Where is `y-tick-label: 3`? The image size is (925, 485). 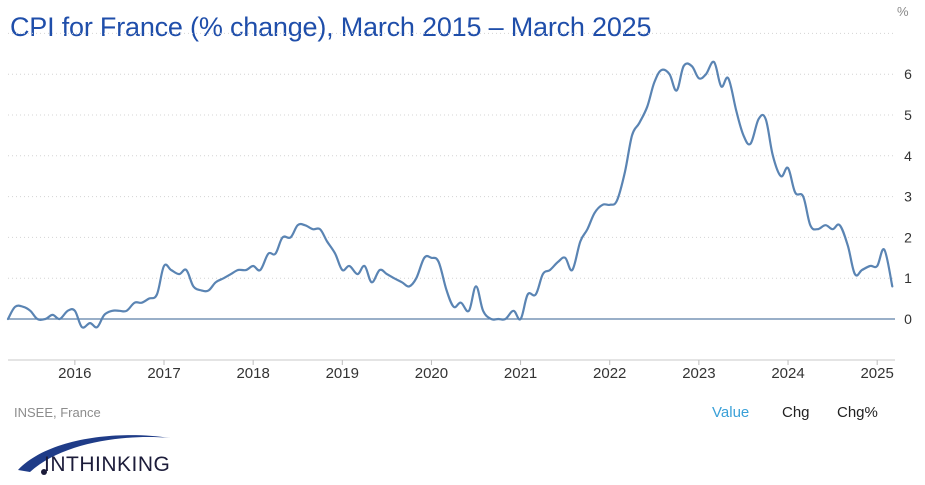
y-tick-label: 3 is located at coordinates (908, 197).